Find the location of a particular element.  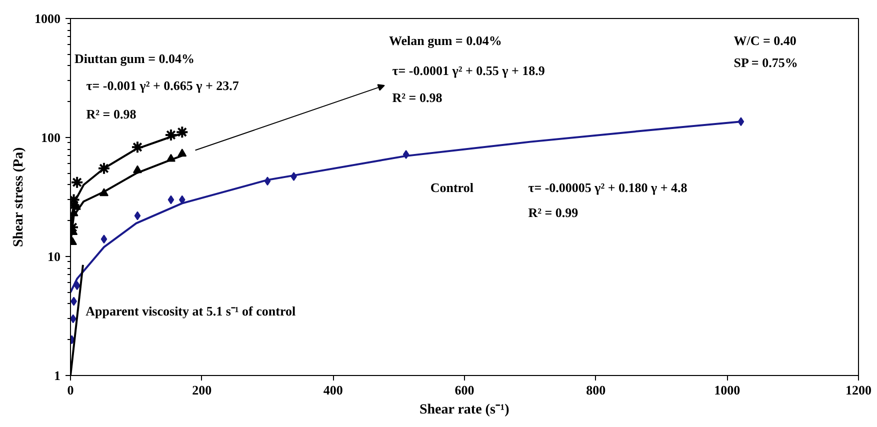

y-tick-label: 1000 is located at coordinates (47, 18).